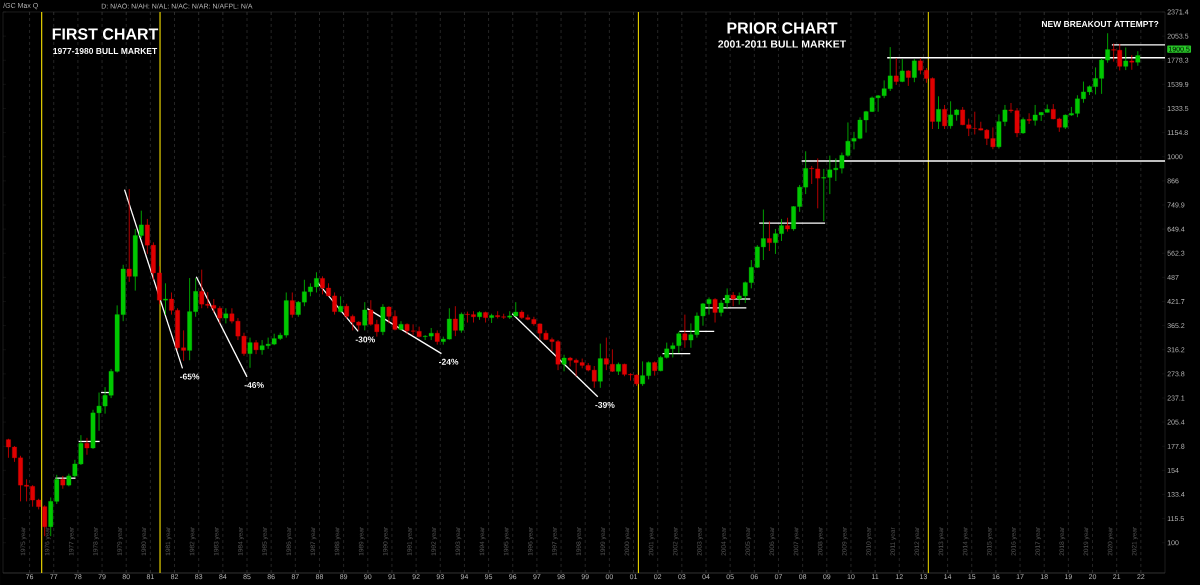  Describe the element at coordinates (190, 376) in the screenshot. I see `annotation: -65%` at that location.